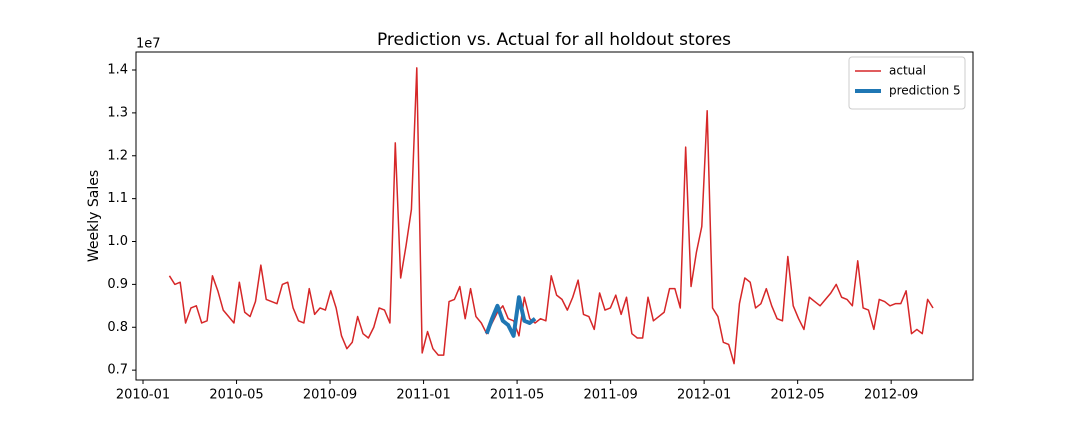  What do you see at coordinates (117, 284) in the screenshot?
I see `y-tick-label: 0.9` at bounding box center [117, 284].